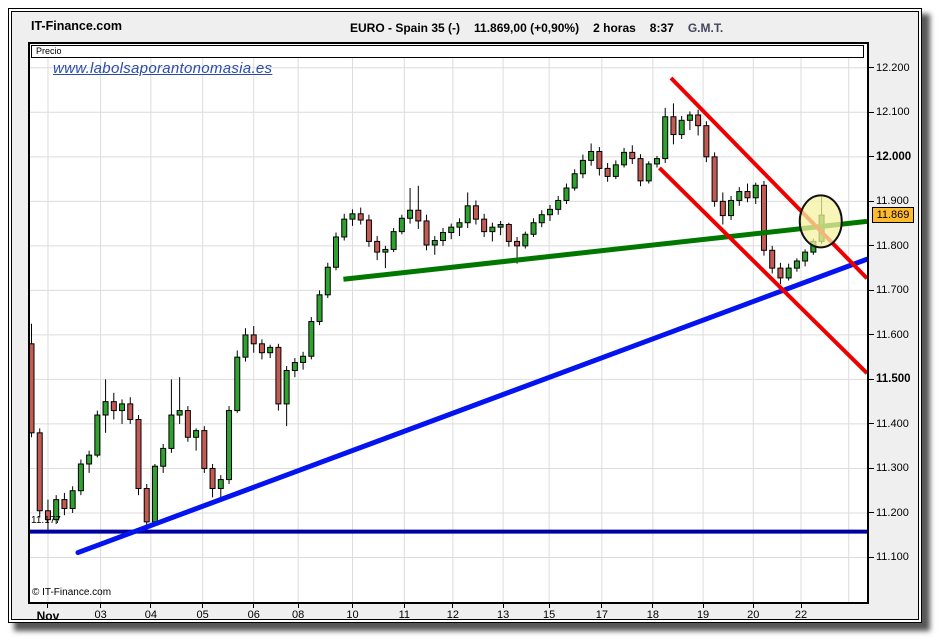 The image size is (940, 640). What do you see at coordinates (892, 468) in the screenshot?
I see `tick-label: 11.300` at bounding box center [892, 468].